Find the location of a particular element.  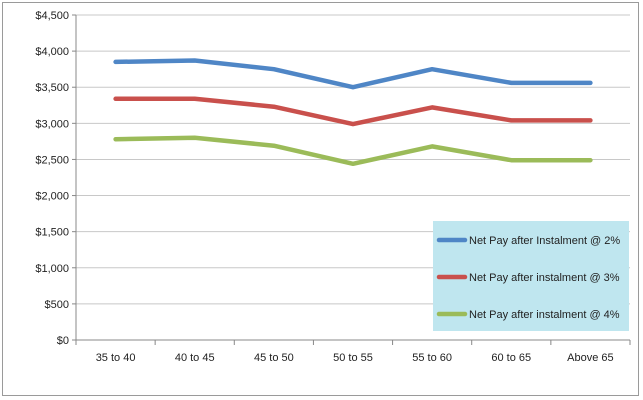

x-tick-label: 40 to 45 is located at coordinates (195, 358).